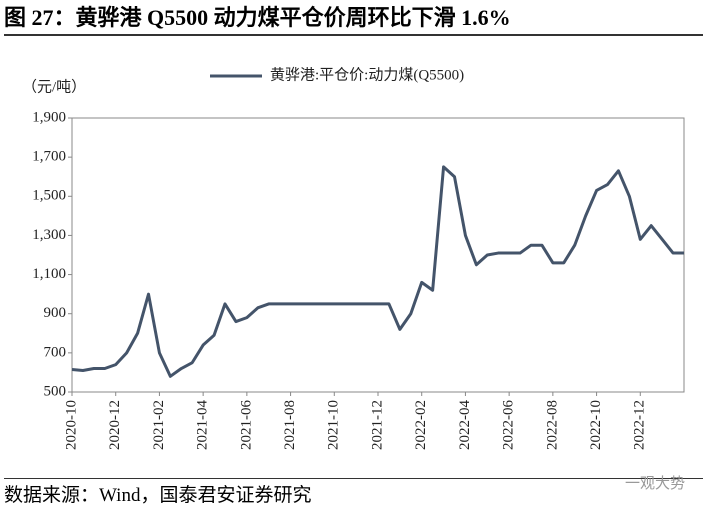 The width and height of the screenshot is (707, 515). What do you see at coordinates (353, 495) in the screenshot?
I see `source-note: 数据来源：Wind，国泰君安证券研究` at bounding box center [353, 495].